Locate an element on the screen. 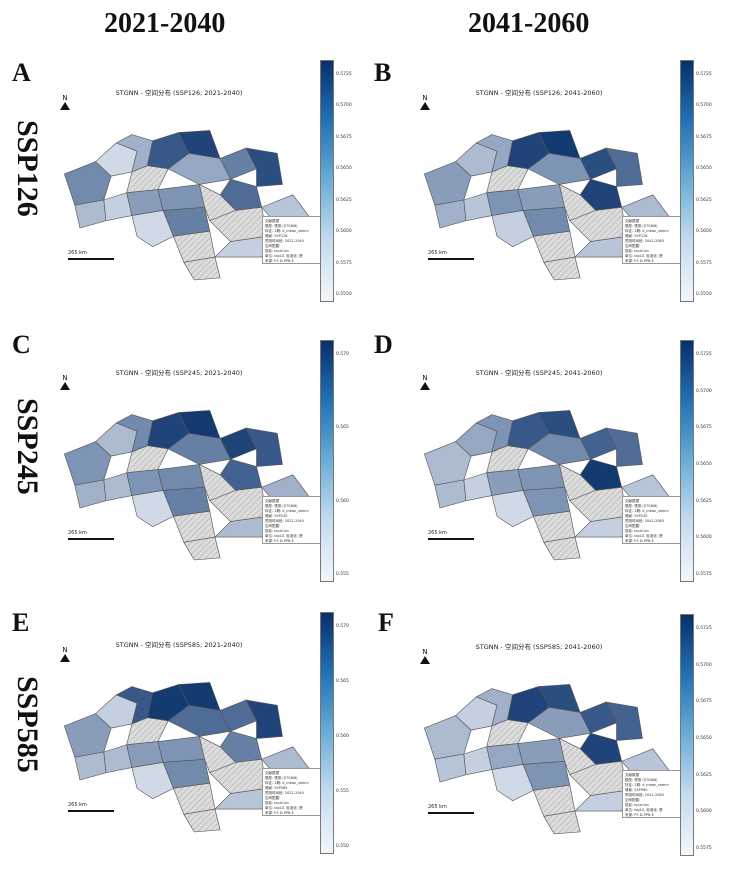  colorbar-tick-label: 0.5650 is located at coordinates (704, 738).